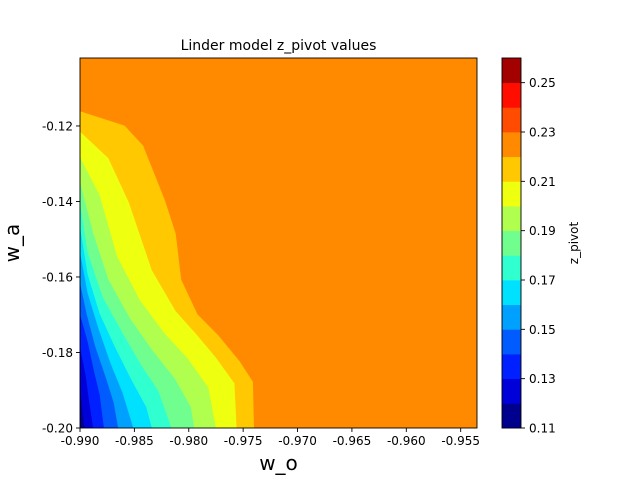 The height and width of the screenshot is (480, 640). What do you see at coordinates (538, 256) in the screenshot?
I see `colorbar-ticks: 0.11 0.13 0.15 0.17 0.19 0.21 0.23 0.25` at bounding box center [538, 256].